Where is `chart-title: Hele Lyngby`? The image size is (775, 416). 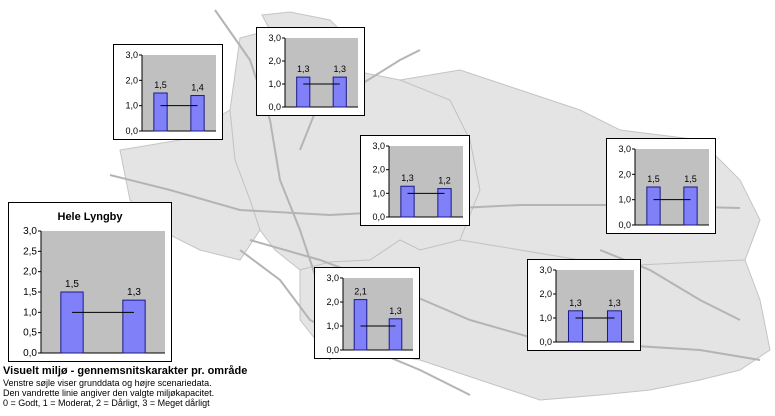 chart-title: Hele Lyngby is located at coordinates (90, 217).